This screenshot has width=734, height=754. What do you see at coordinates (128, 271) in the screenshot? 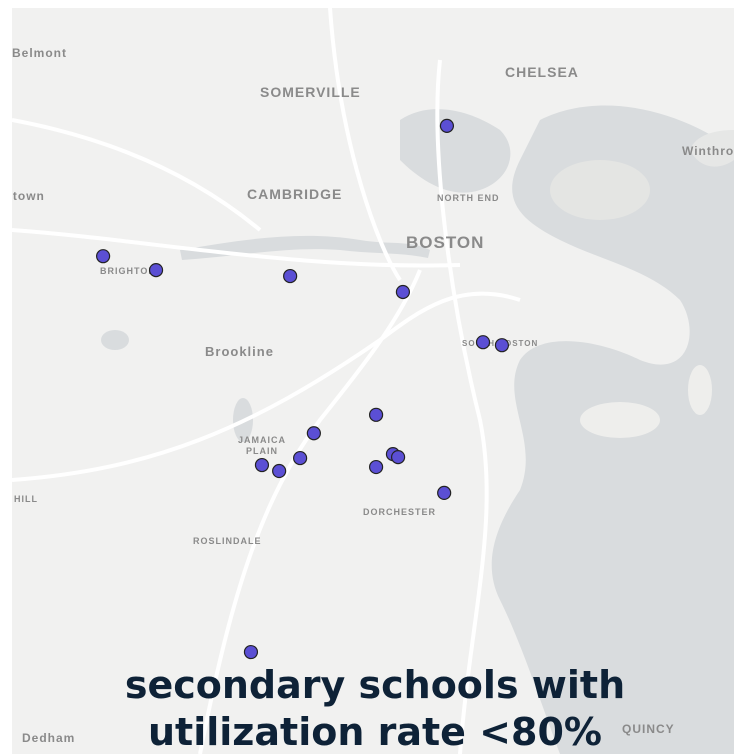
I see `place-label: BRIGHTON` at bounding box center [128, 271].